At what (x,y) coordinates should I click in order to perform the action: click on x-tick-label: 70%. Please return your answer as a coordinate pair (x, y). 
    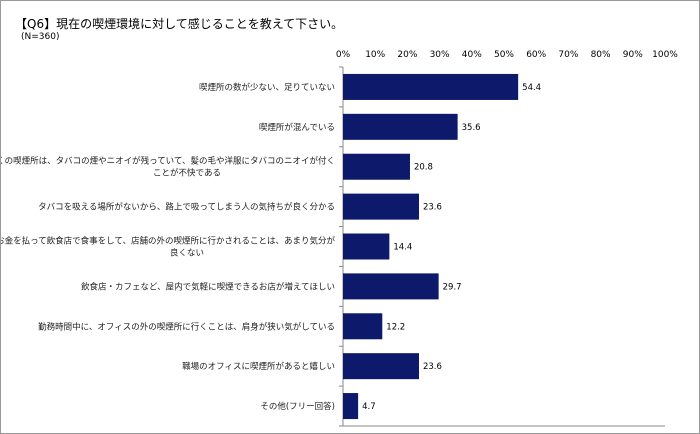
    Looking at the image, I should click on (568, 55).